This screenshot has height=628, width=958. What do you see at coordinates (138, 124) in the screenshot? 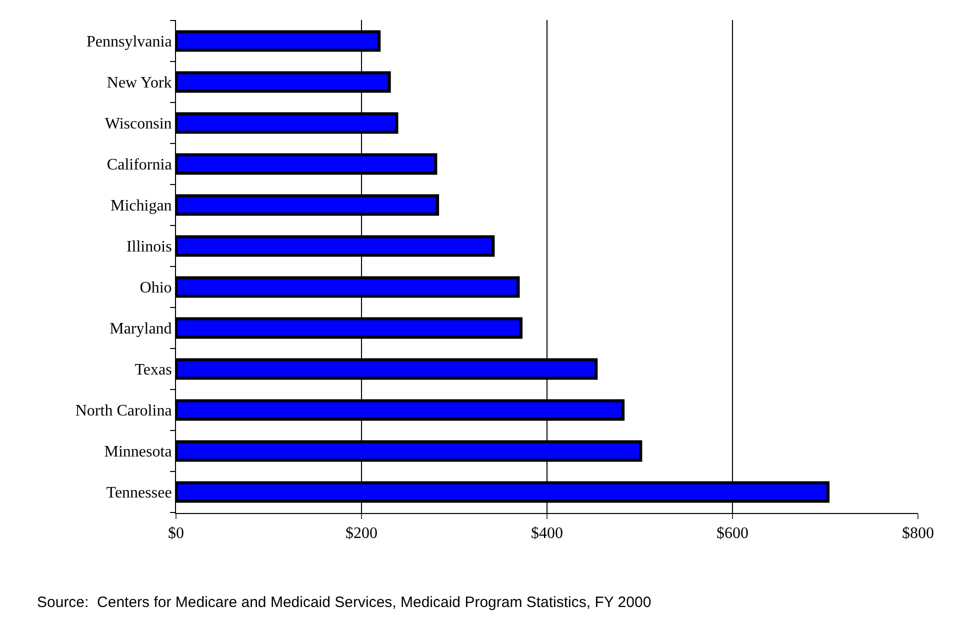
I see `y-tick-label: Wisconsin` at bounding box center [138, 124].